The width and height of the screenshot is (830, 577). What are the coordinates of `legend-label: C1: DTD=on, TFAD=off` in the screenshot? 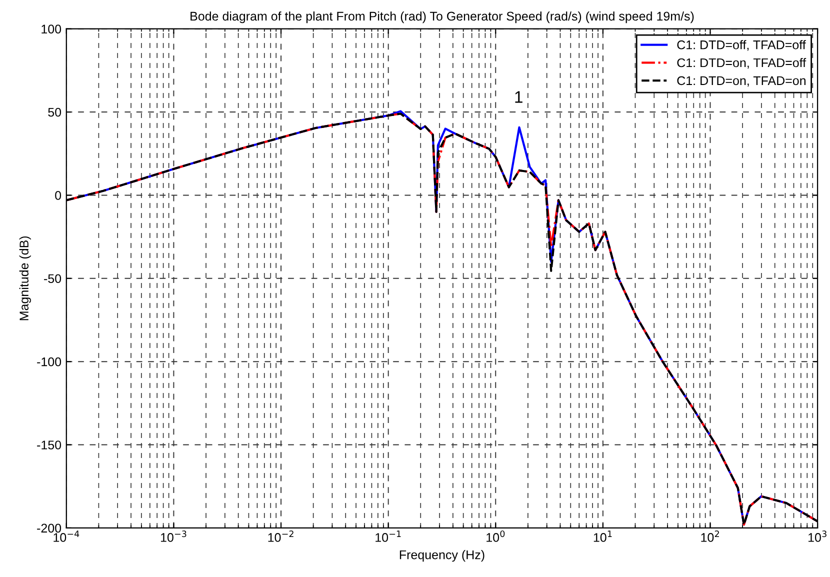 It's located at (741, 63).